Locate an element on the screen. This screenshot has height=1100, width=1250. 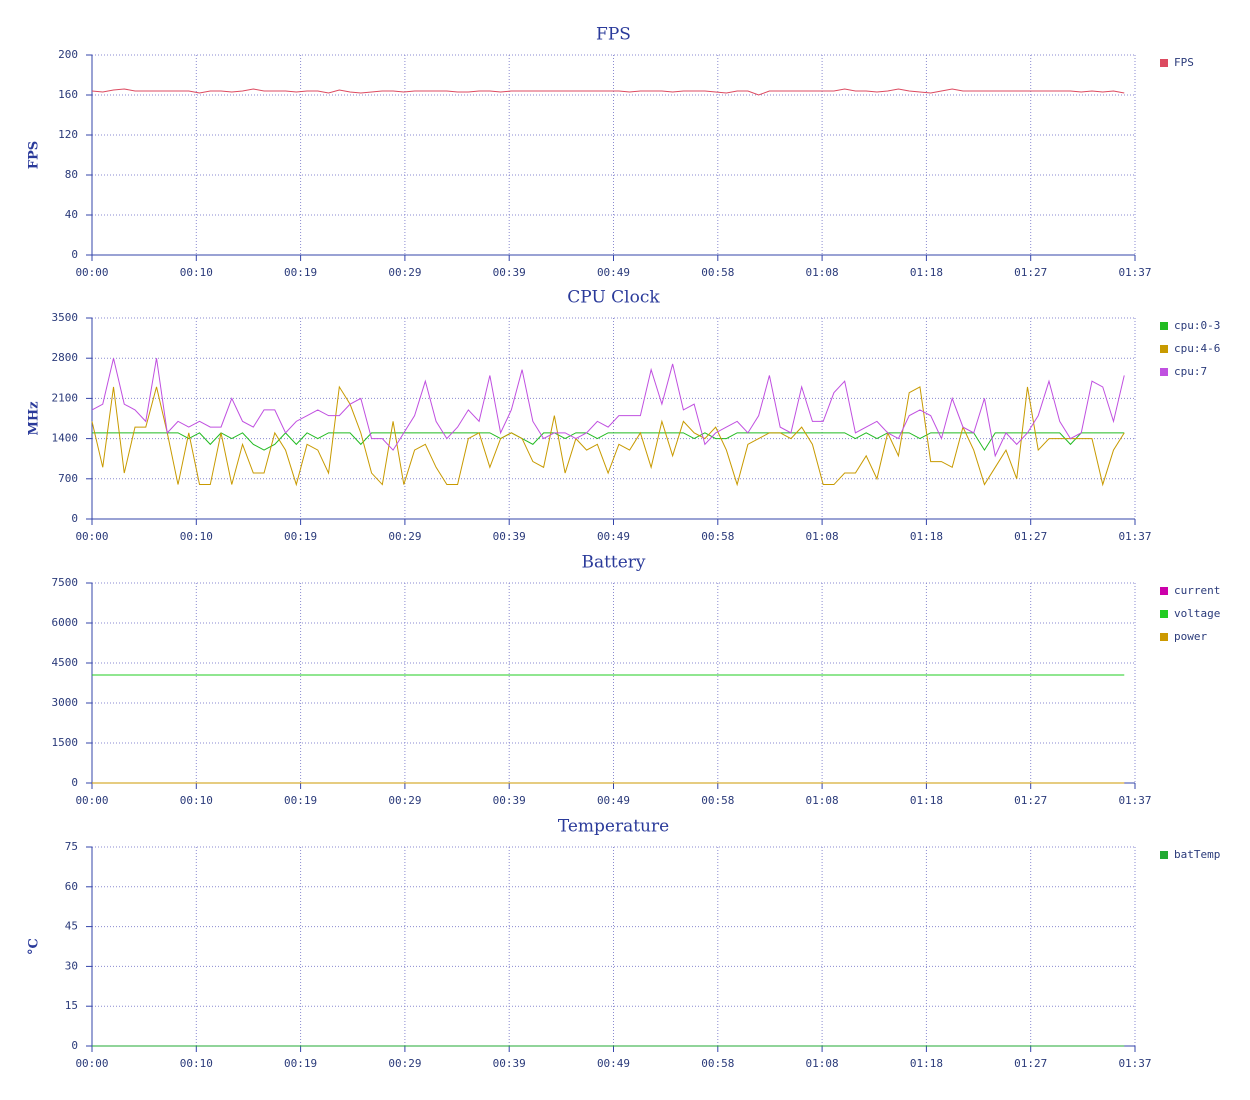
y-tick-label: 80 is located at coordinates (71, 174).